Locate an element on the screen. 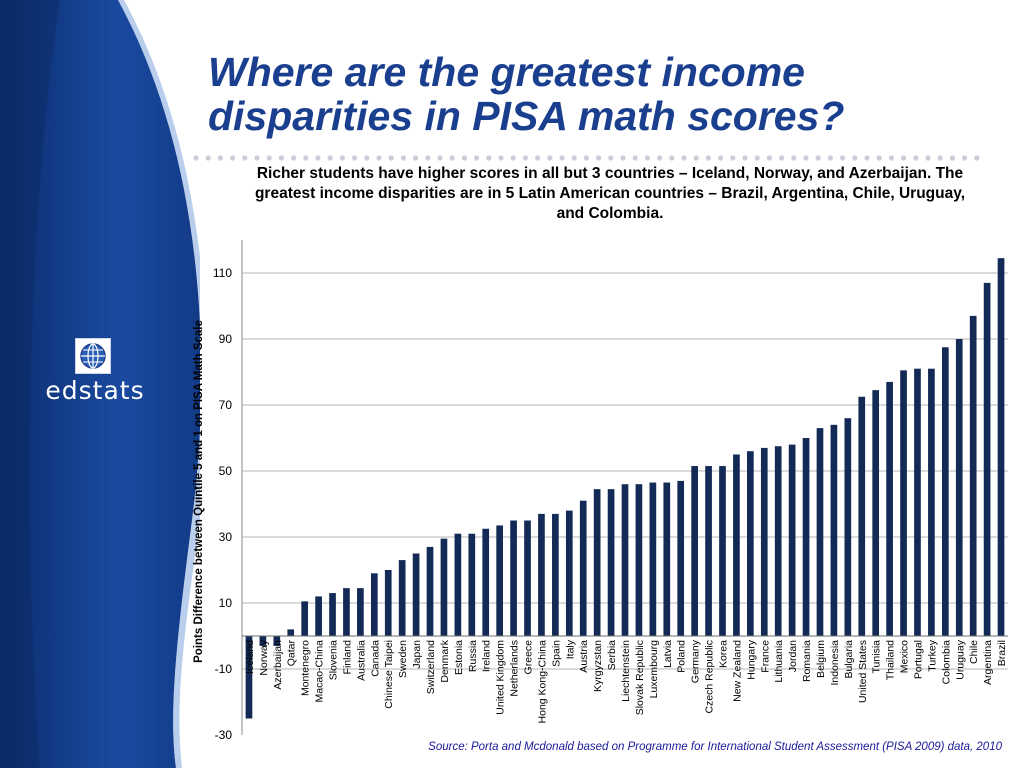 This screenshot has width=1024, height=768. x-category-label: Denmark is located at coordinates (445, 660).